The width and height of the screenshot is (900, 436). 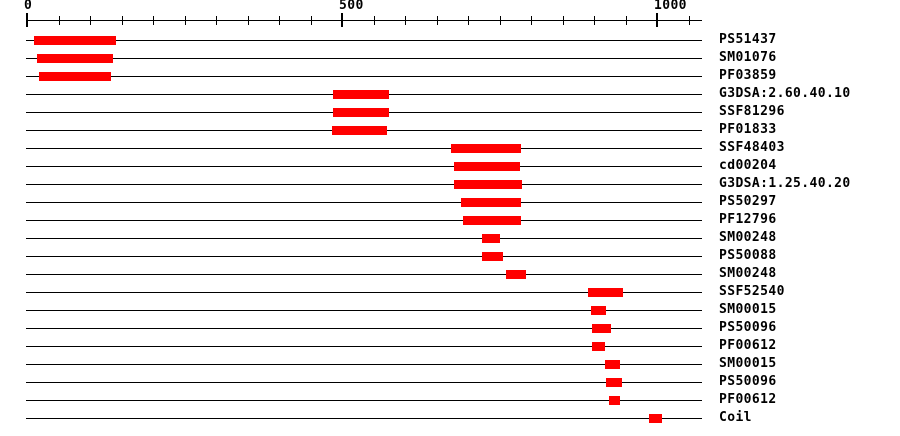 What do you see at coordinates (670, 6) in the screenshot?
I see `ruler-tick-label: 1000` at bounding box center [670, 6].